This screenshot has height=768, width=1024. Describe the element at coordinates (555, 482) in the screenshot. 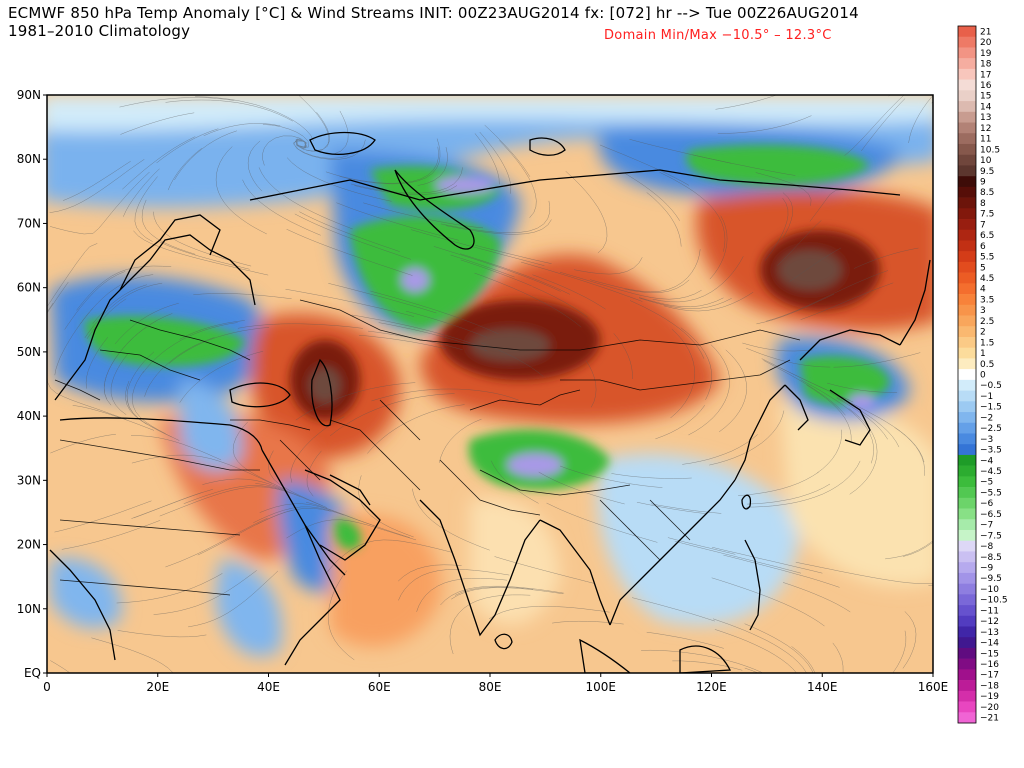

I see `himalaya-border` at that location.